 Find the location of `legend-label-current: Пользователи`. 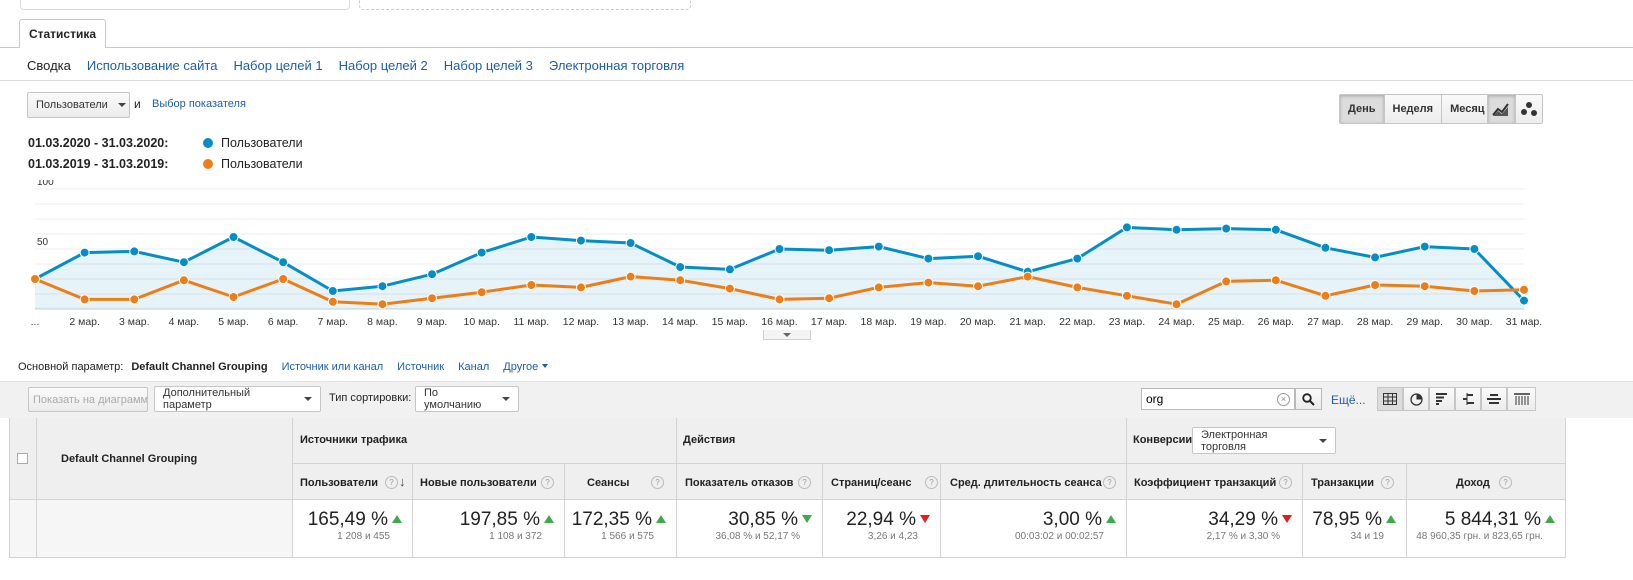

legend-label-current: Пользователи is located at coordinates (262, 143).